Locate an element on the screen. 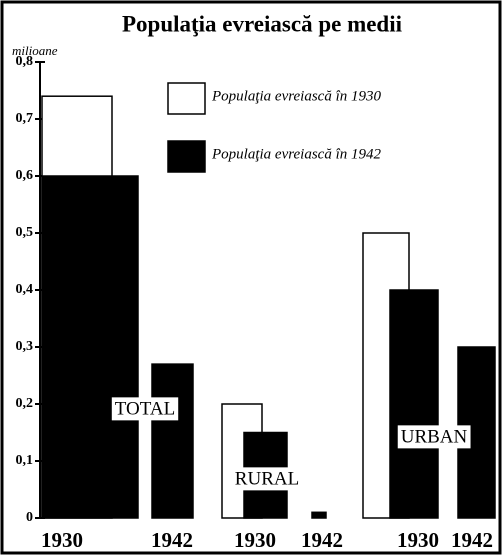  legend-label: Populaţia evreiască în 1942 is located at coordinates (296, 154).